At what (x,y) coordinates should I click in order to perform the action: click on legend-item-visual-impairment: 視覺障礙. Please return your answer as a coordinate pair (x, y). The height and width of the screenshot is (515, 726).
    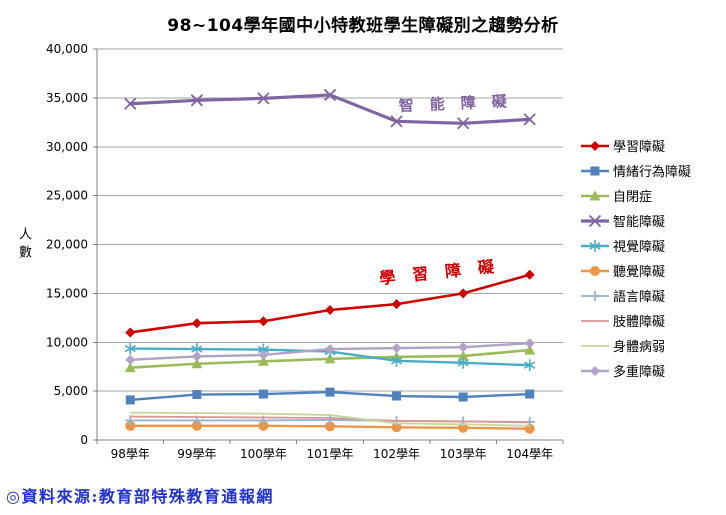
    Looking at the image, I should click on (636, 246).